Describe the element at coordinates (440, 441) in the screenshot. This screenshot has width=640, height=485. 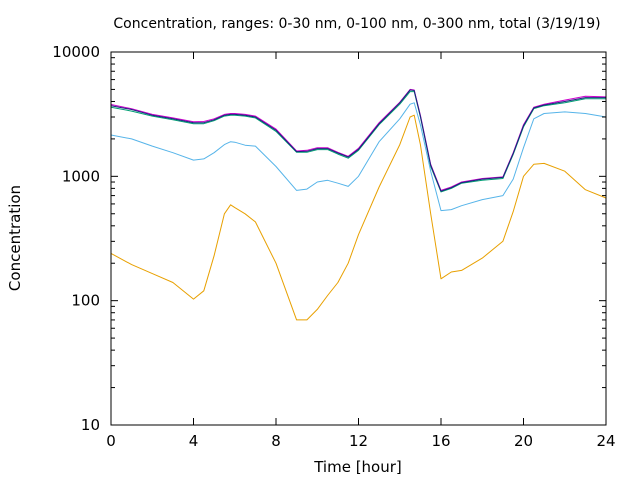
I see `x-tick-label: 16` at that location.